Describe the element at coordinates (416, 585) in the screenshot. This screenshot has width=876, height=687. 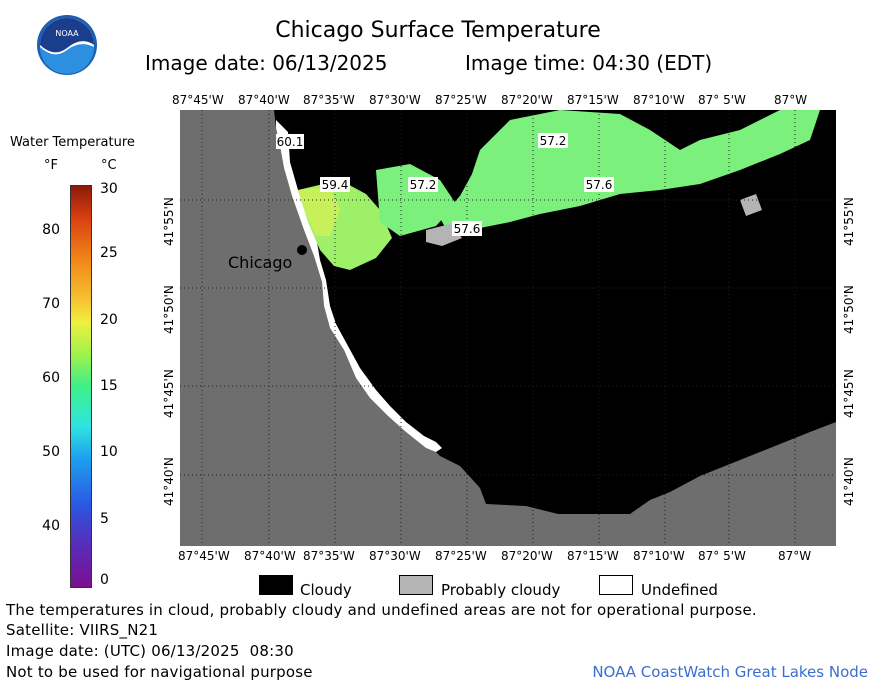
I see `legend-swatch-probably-cloudy` at that location.